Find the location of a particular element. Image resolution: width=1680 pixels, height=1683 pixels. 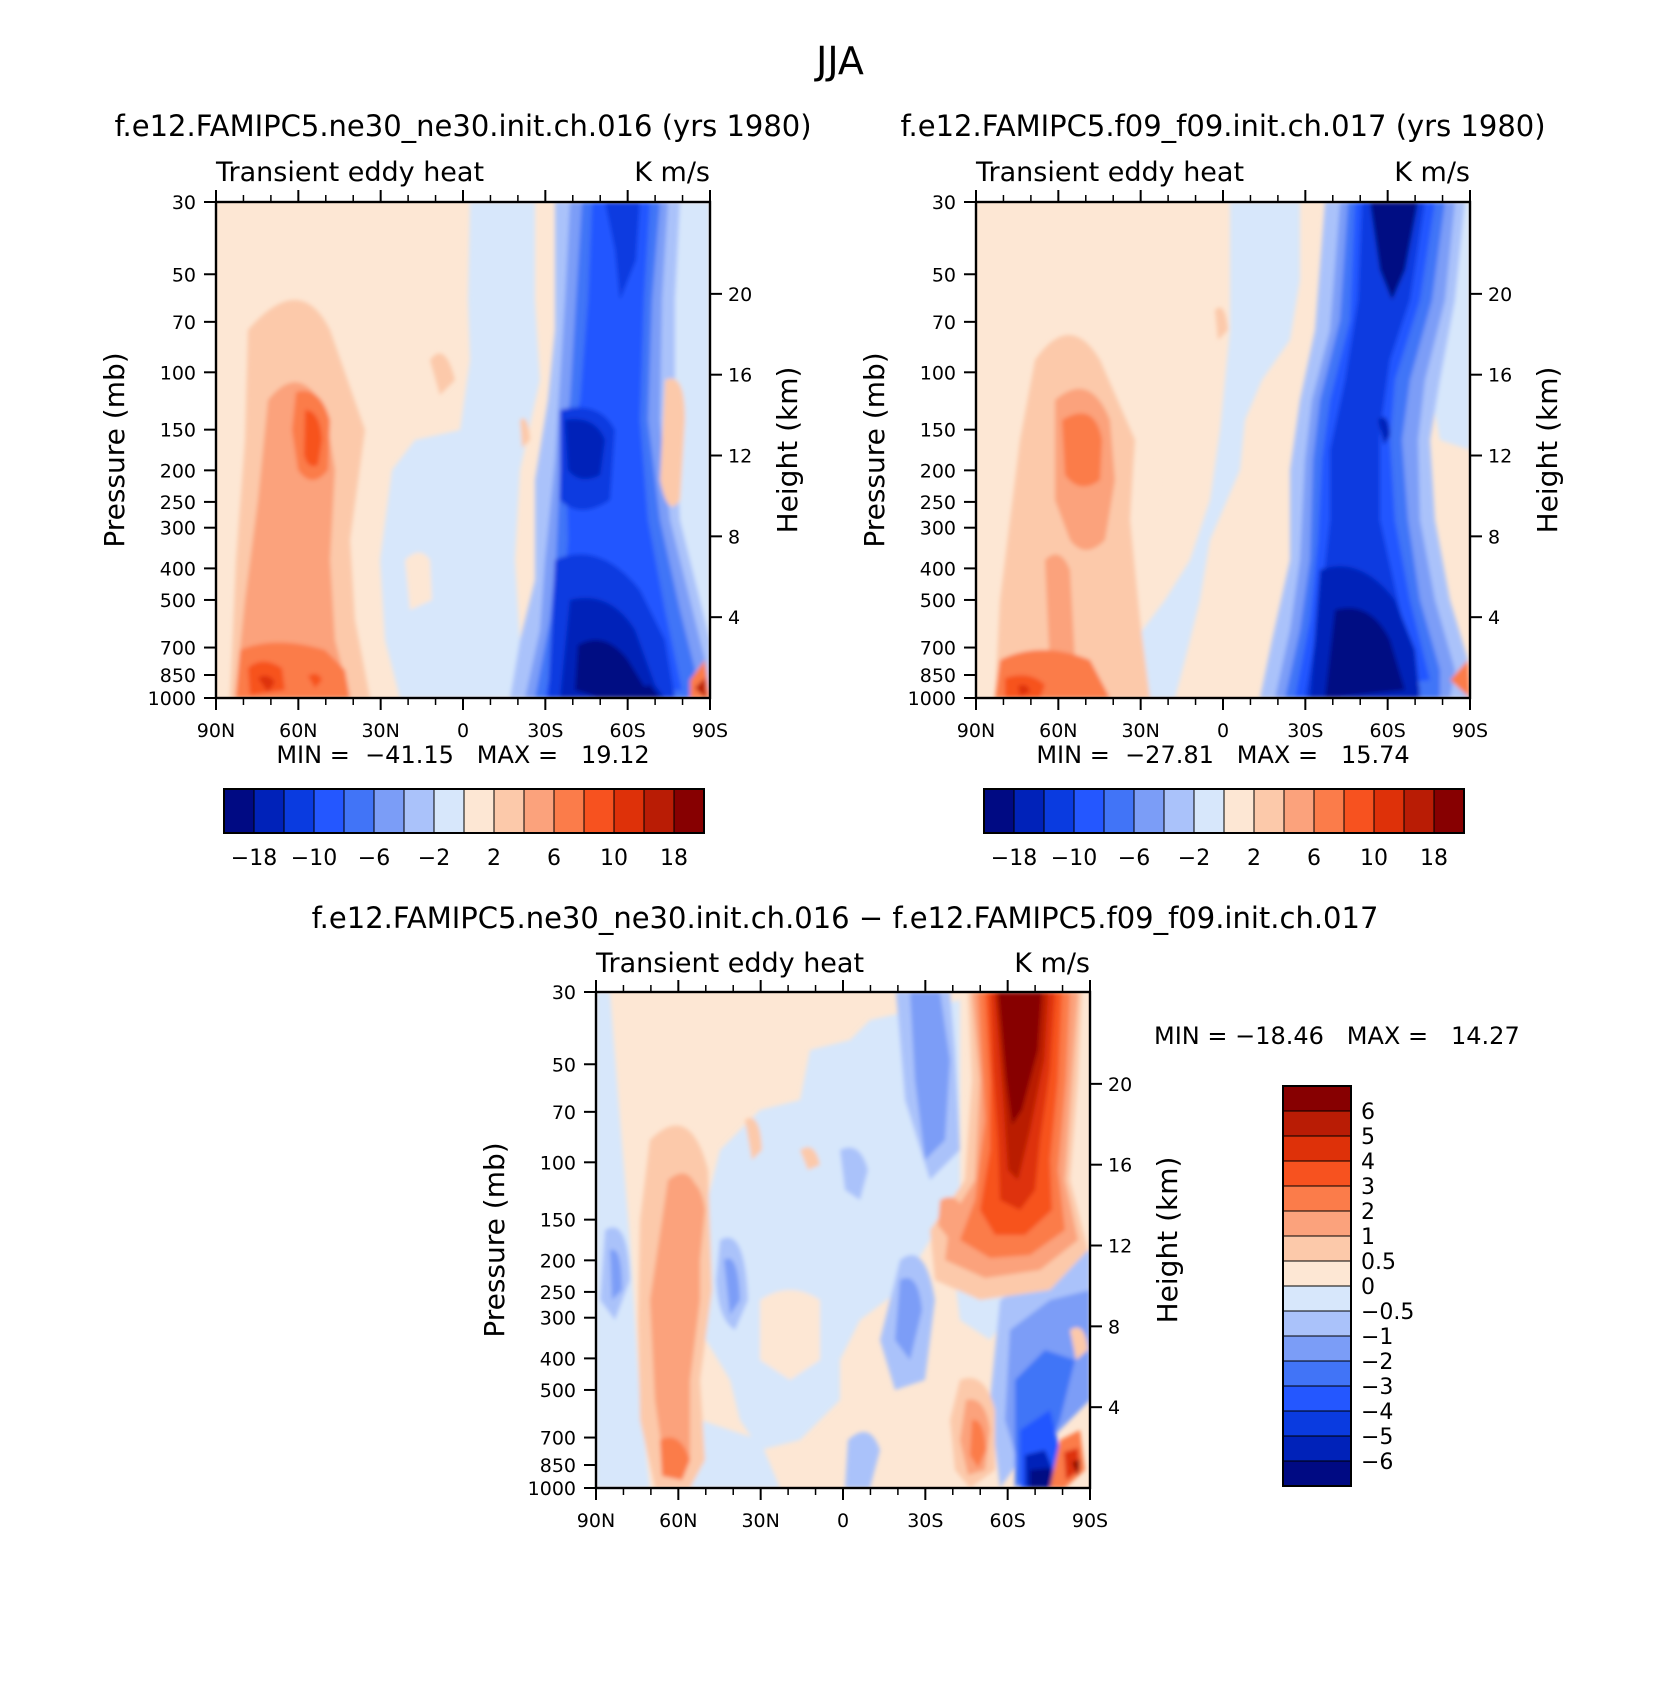

y-tick-label: 200 is located at coordinates (938, 471).